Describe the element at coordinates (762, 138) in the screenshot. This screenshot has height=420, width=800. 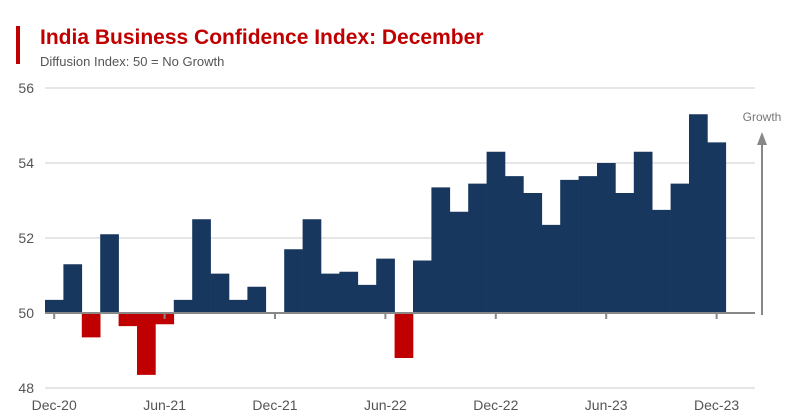
I see `growth-arrow-head` at that location.